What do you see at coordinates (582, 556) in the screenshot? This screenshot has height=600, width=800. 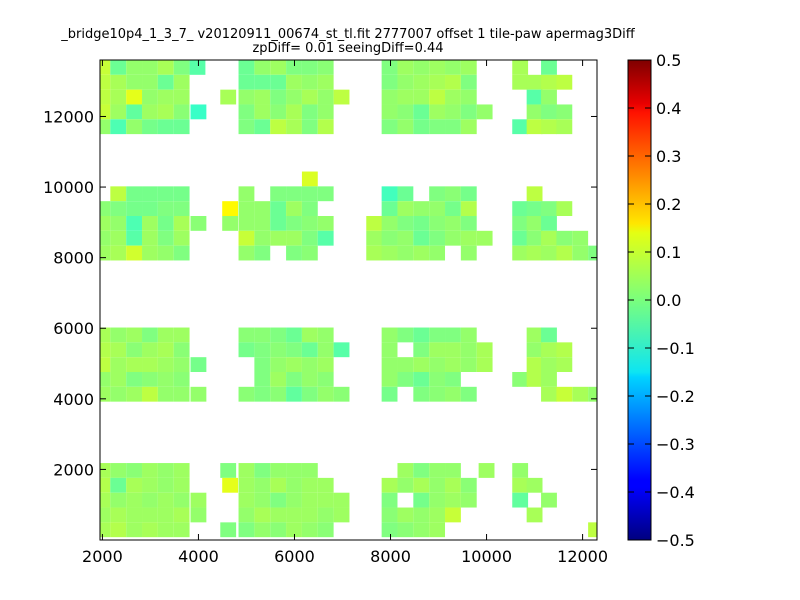 I see `x-tick-label: 12000` at bounding box center [582, 556].